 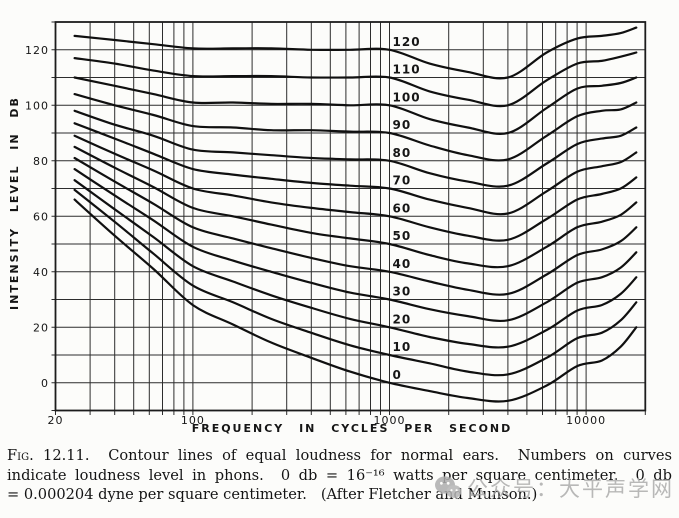 What do you see at coordinates (352, 428) in the screenshot?
I see `x-axis-label: FREQUENCY IN CYCLES PER SECOND` at bounding box center [352, 428].